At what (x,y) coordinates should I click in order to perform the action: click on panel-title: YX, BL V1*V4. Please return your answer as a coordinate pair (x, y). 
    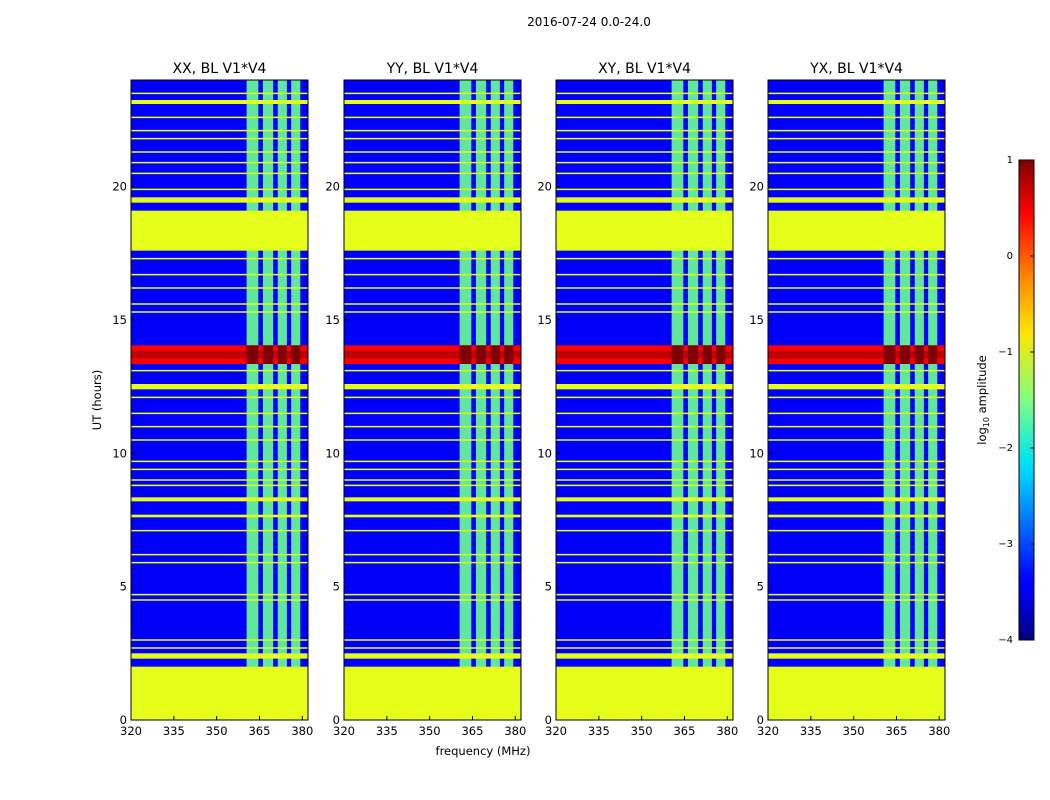
    Looking at the image, I should click on (856, 69).